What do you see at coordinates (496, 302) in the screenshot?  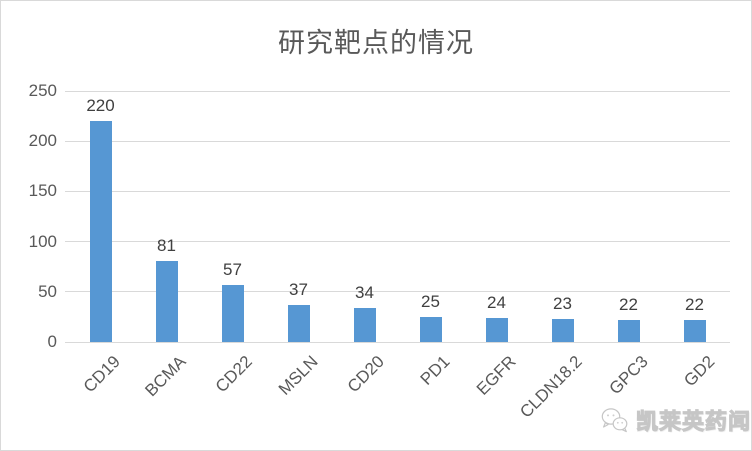 I see `bar-value-label: 24` at bounding box center [496, 302].